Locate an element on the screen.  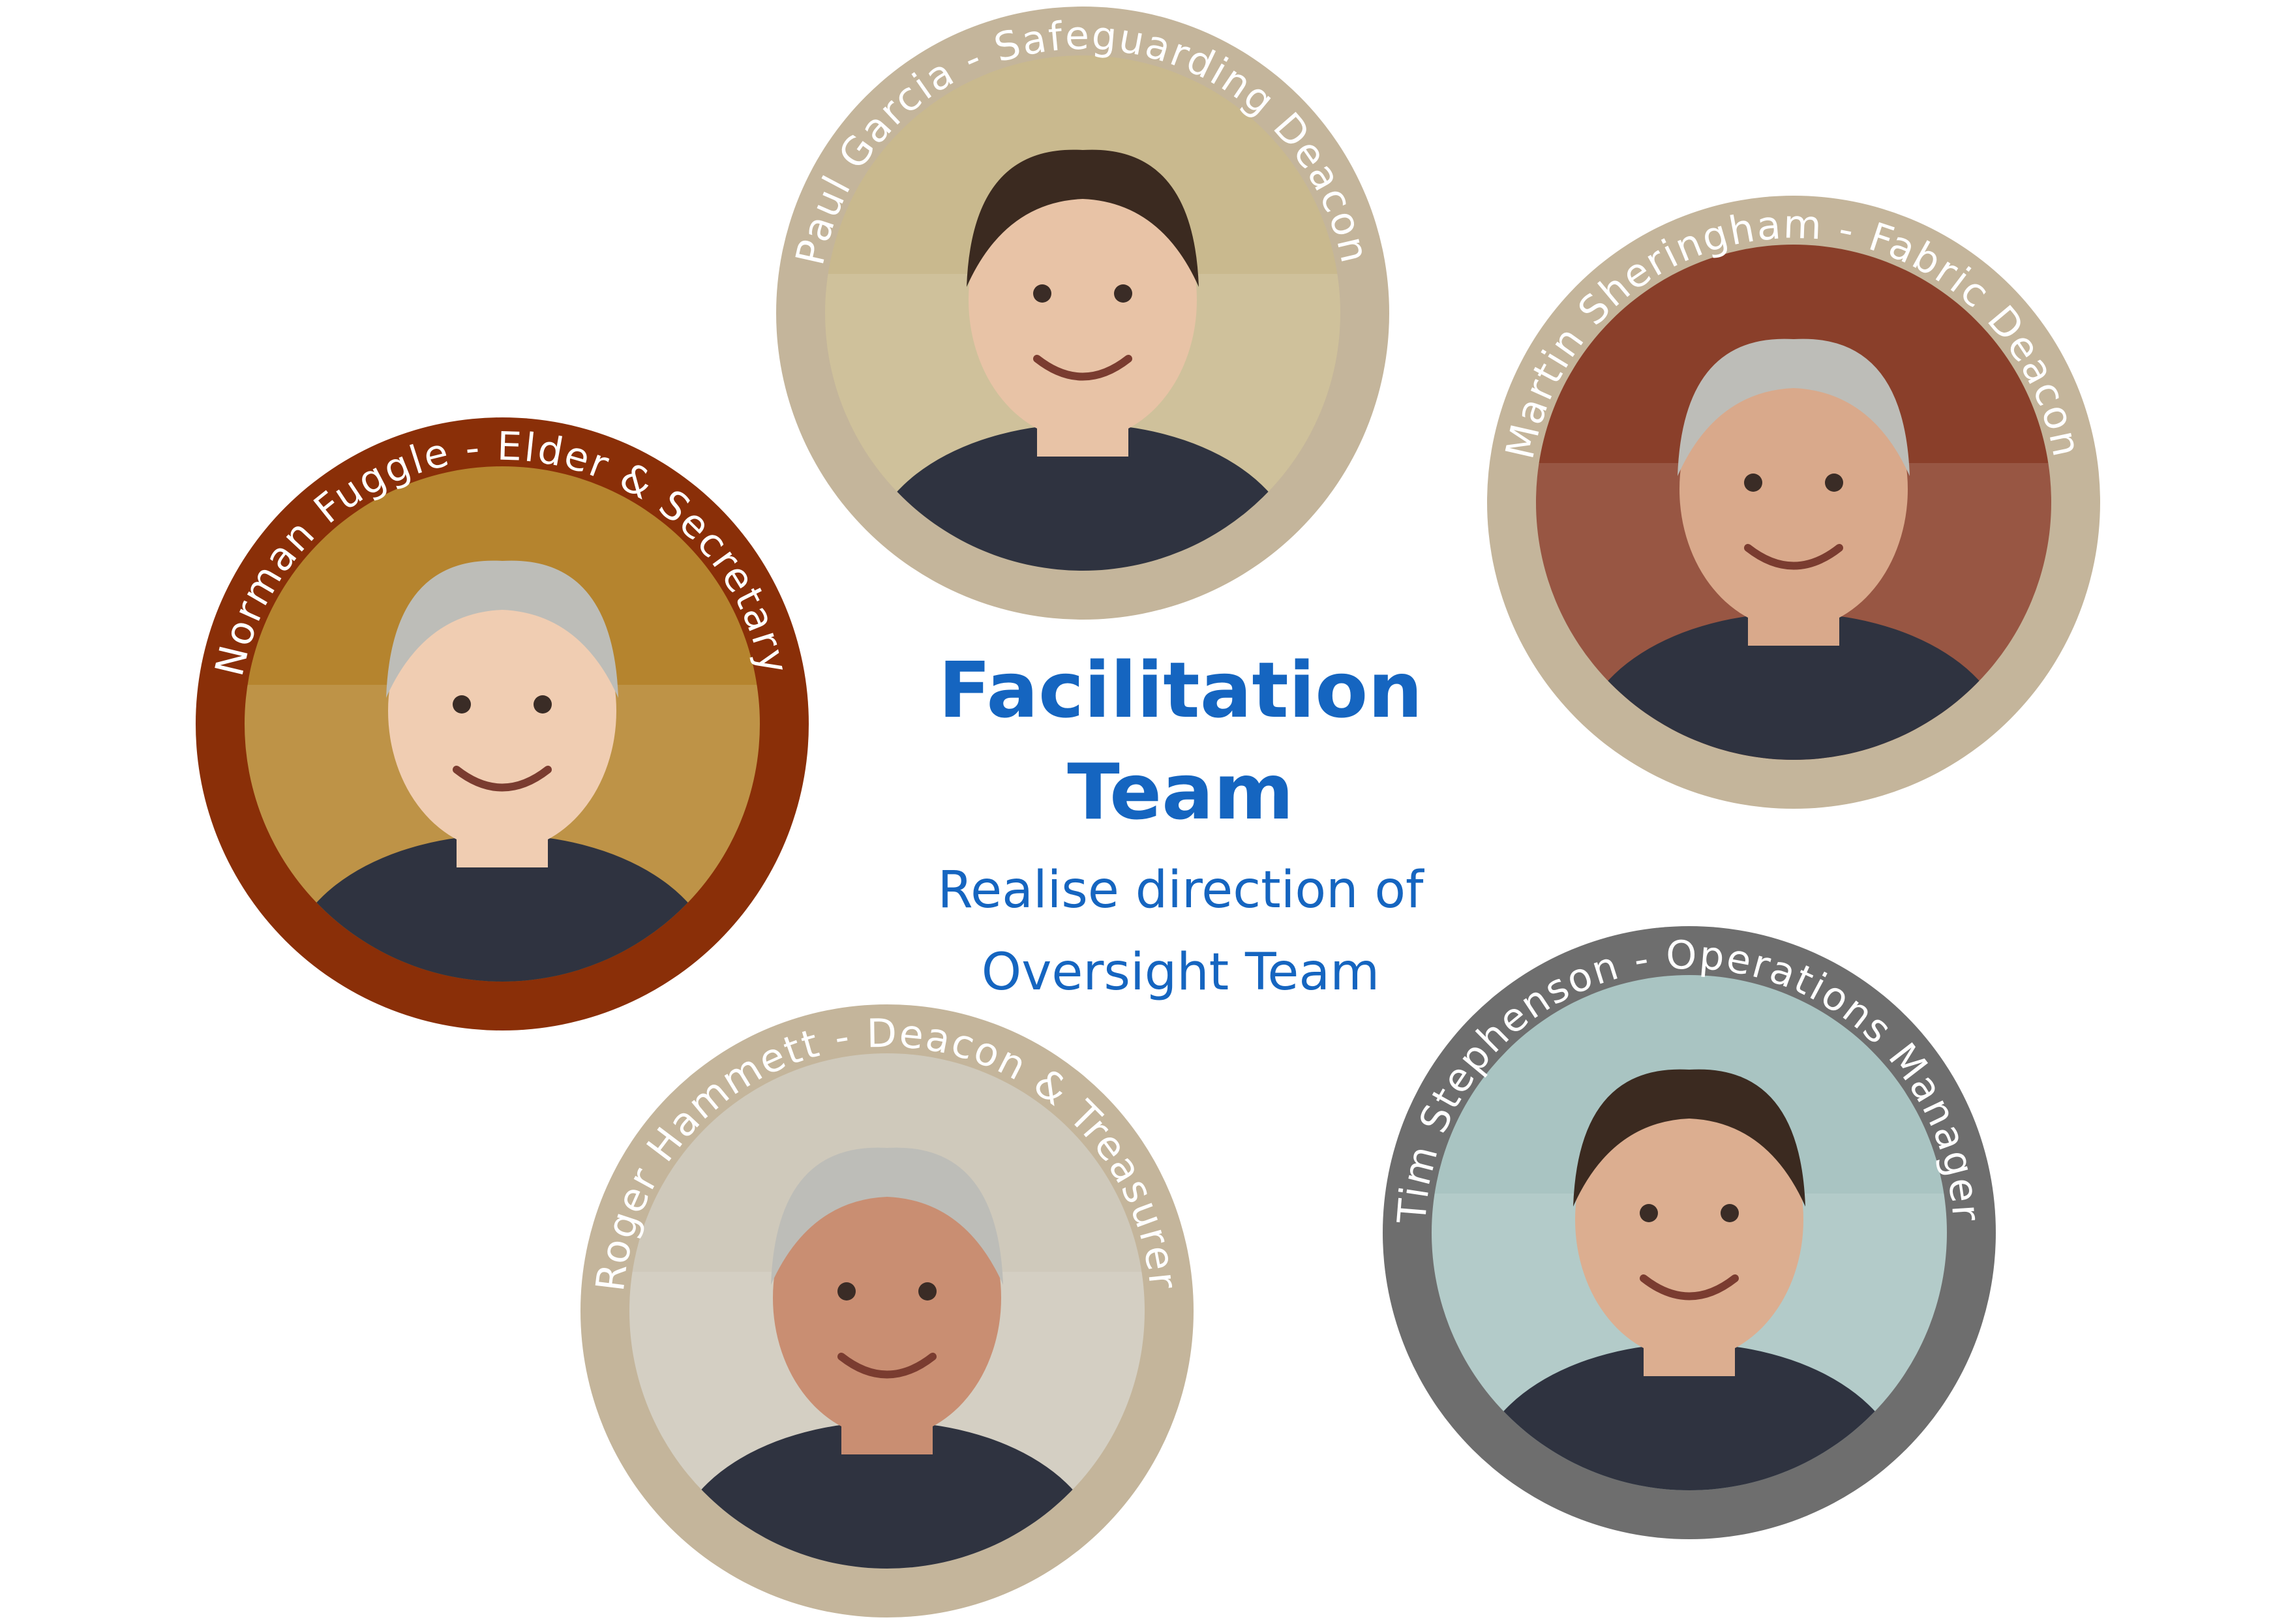
member-badge-paul-garcia: Paul Garcia - Safeguarding Deacon is located at coordinates (1083, 313).